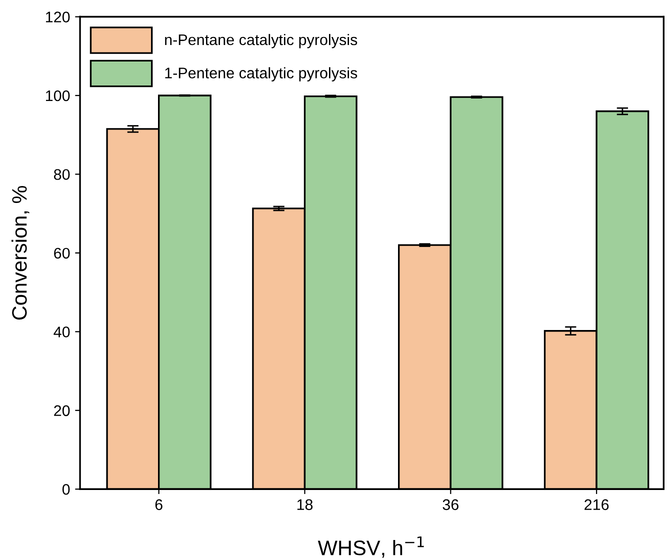  I want to click on x-tick-label: 216, so click(596, 504).